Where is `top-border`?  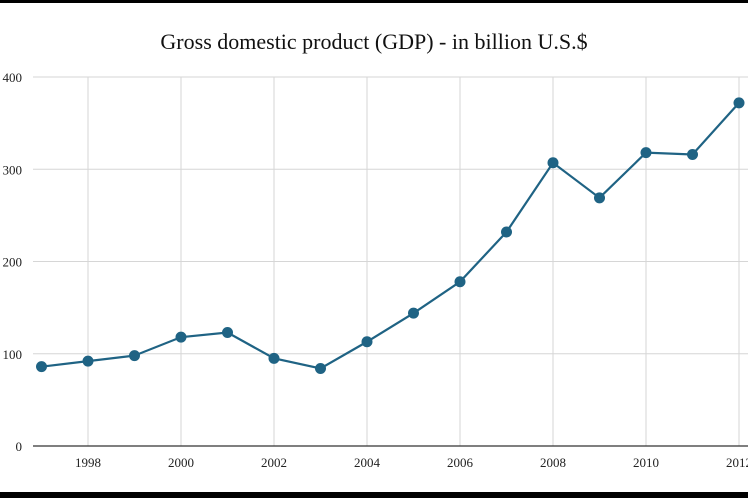
top-border is located at coordinates (374, 1).